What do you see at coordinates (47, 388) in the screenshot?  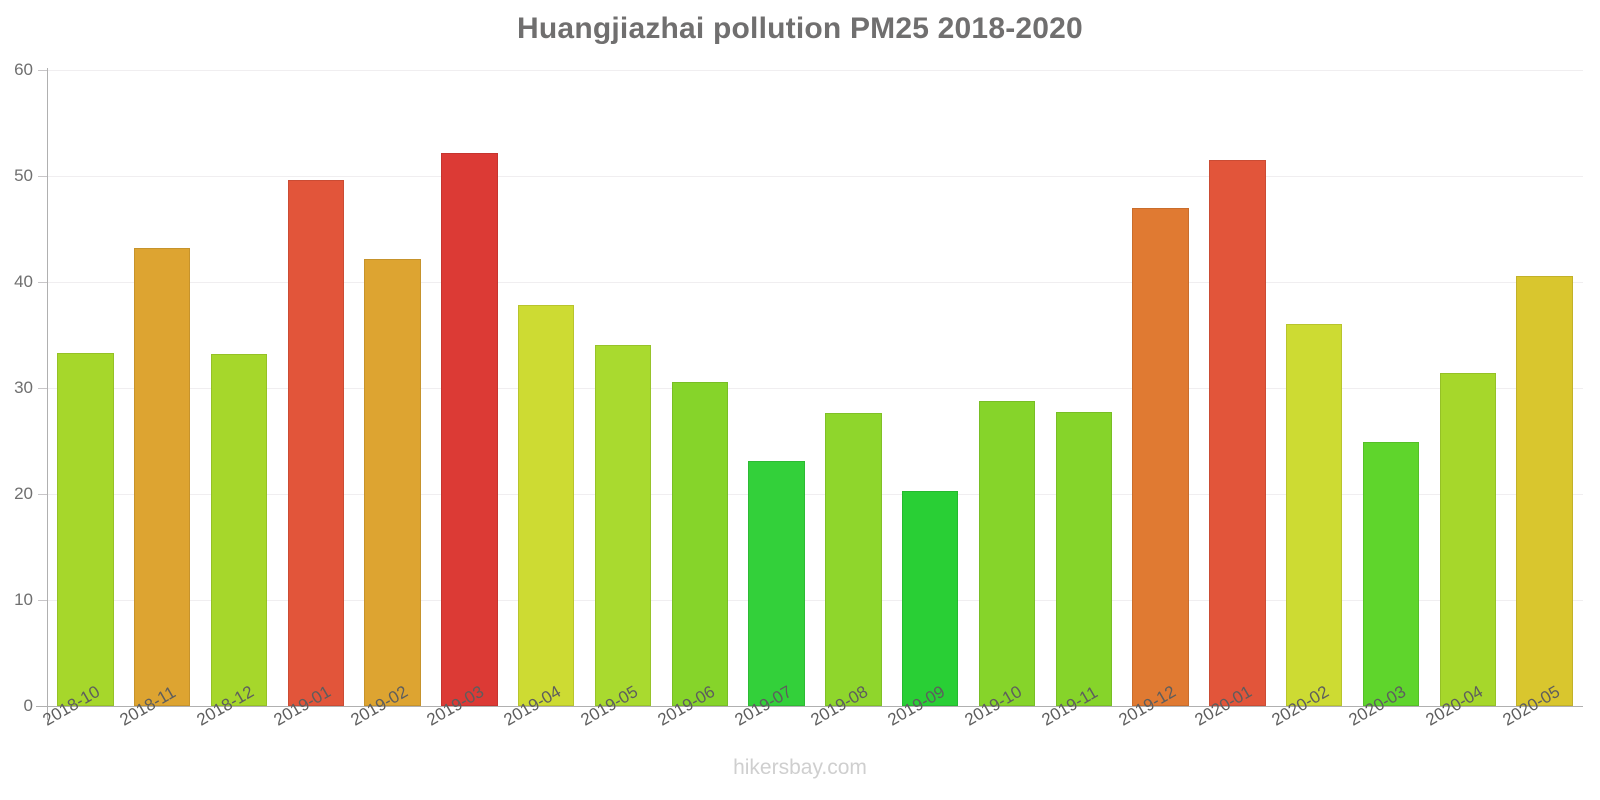 I see `y-axis-line` at bounding box center [47, 388].